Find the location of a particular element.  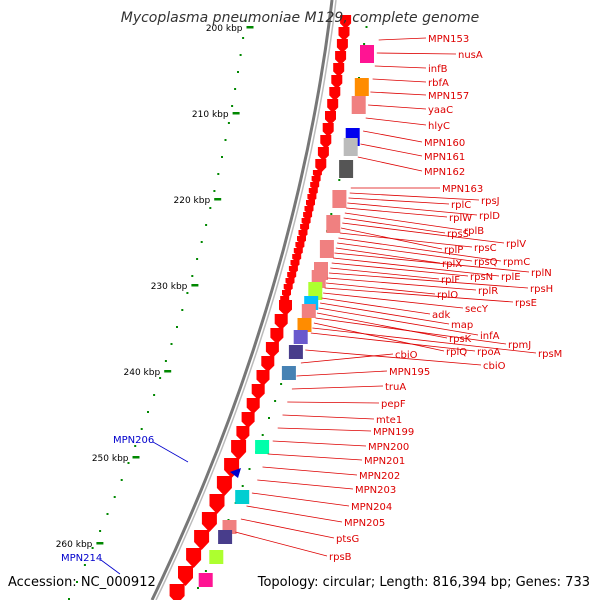

gene-label: MPN200 is located at coordinates (388, 447).